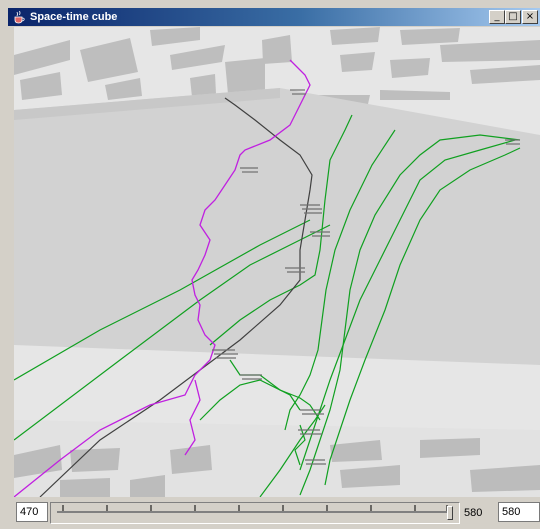 The width and height of the screenshot is (540, 529). Describe the element at coordinates (473, 513) in the screenshot. I see `end-time-label: 580` at that location.